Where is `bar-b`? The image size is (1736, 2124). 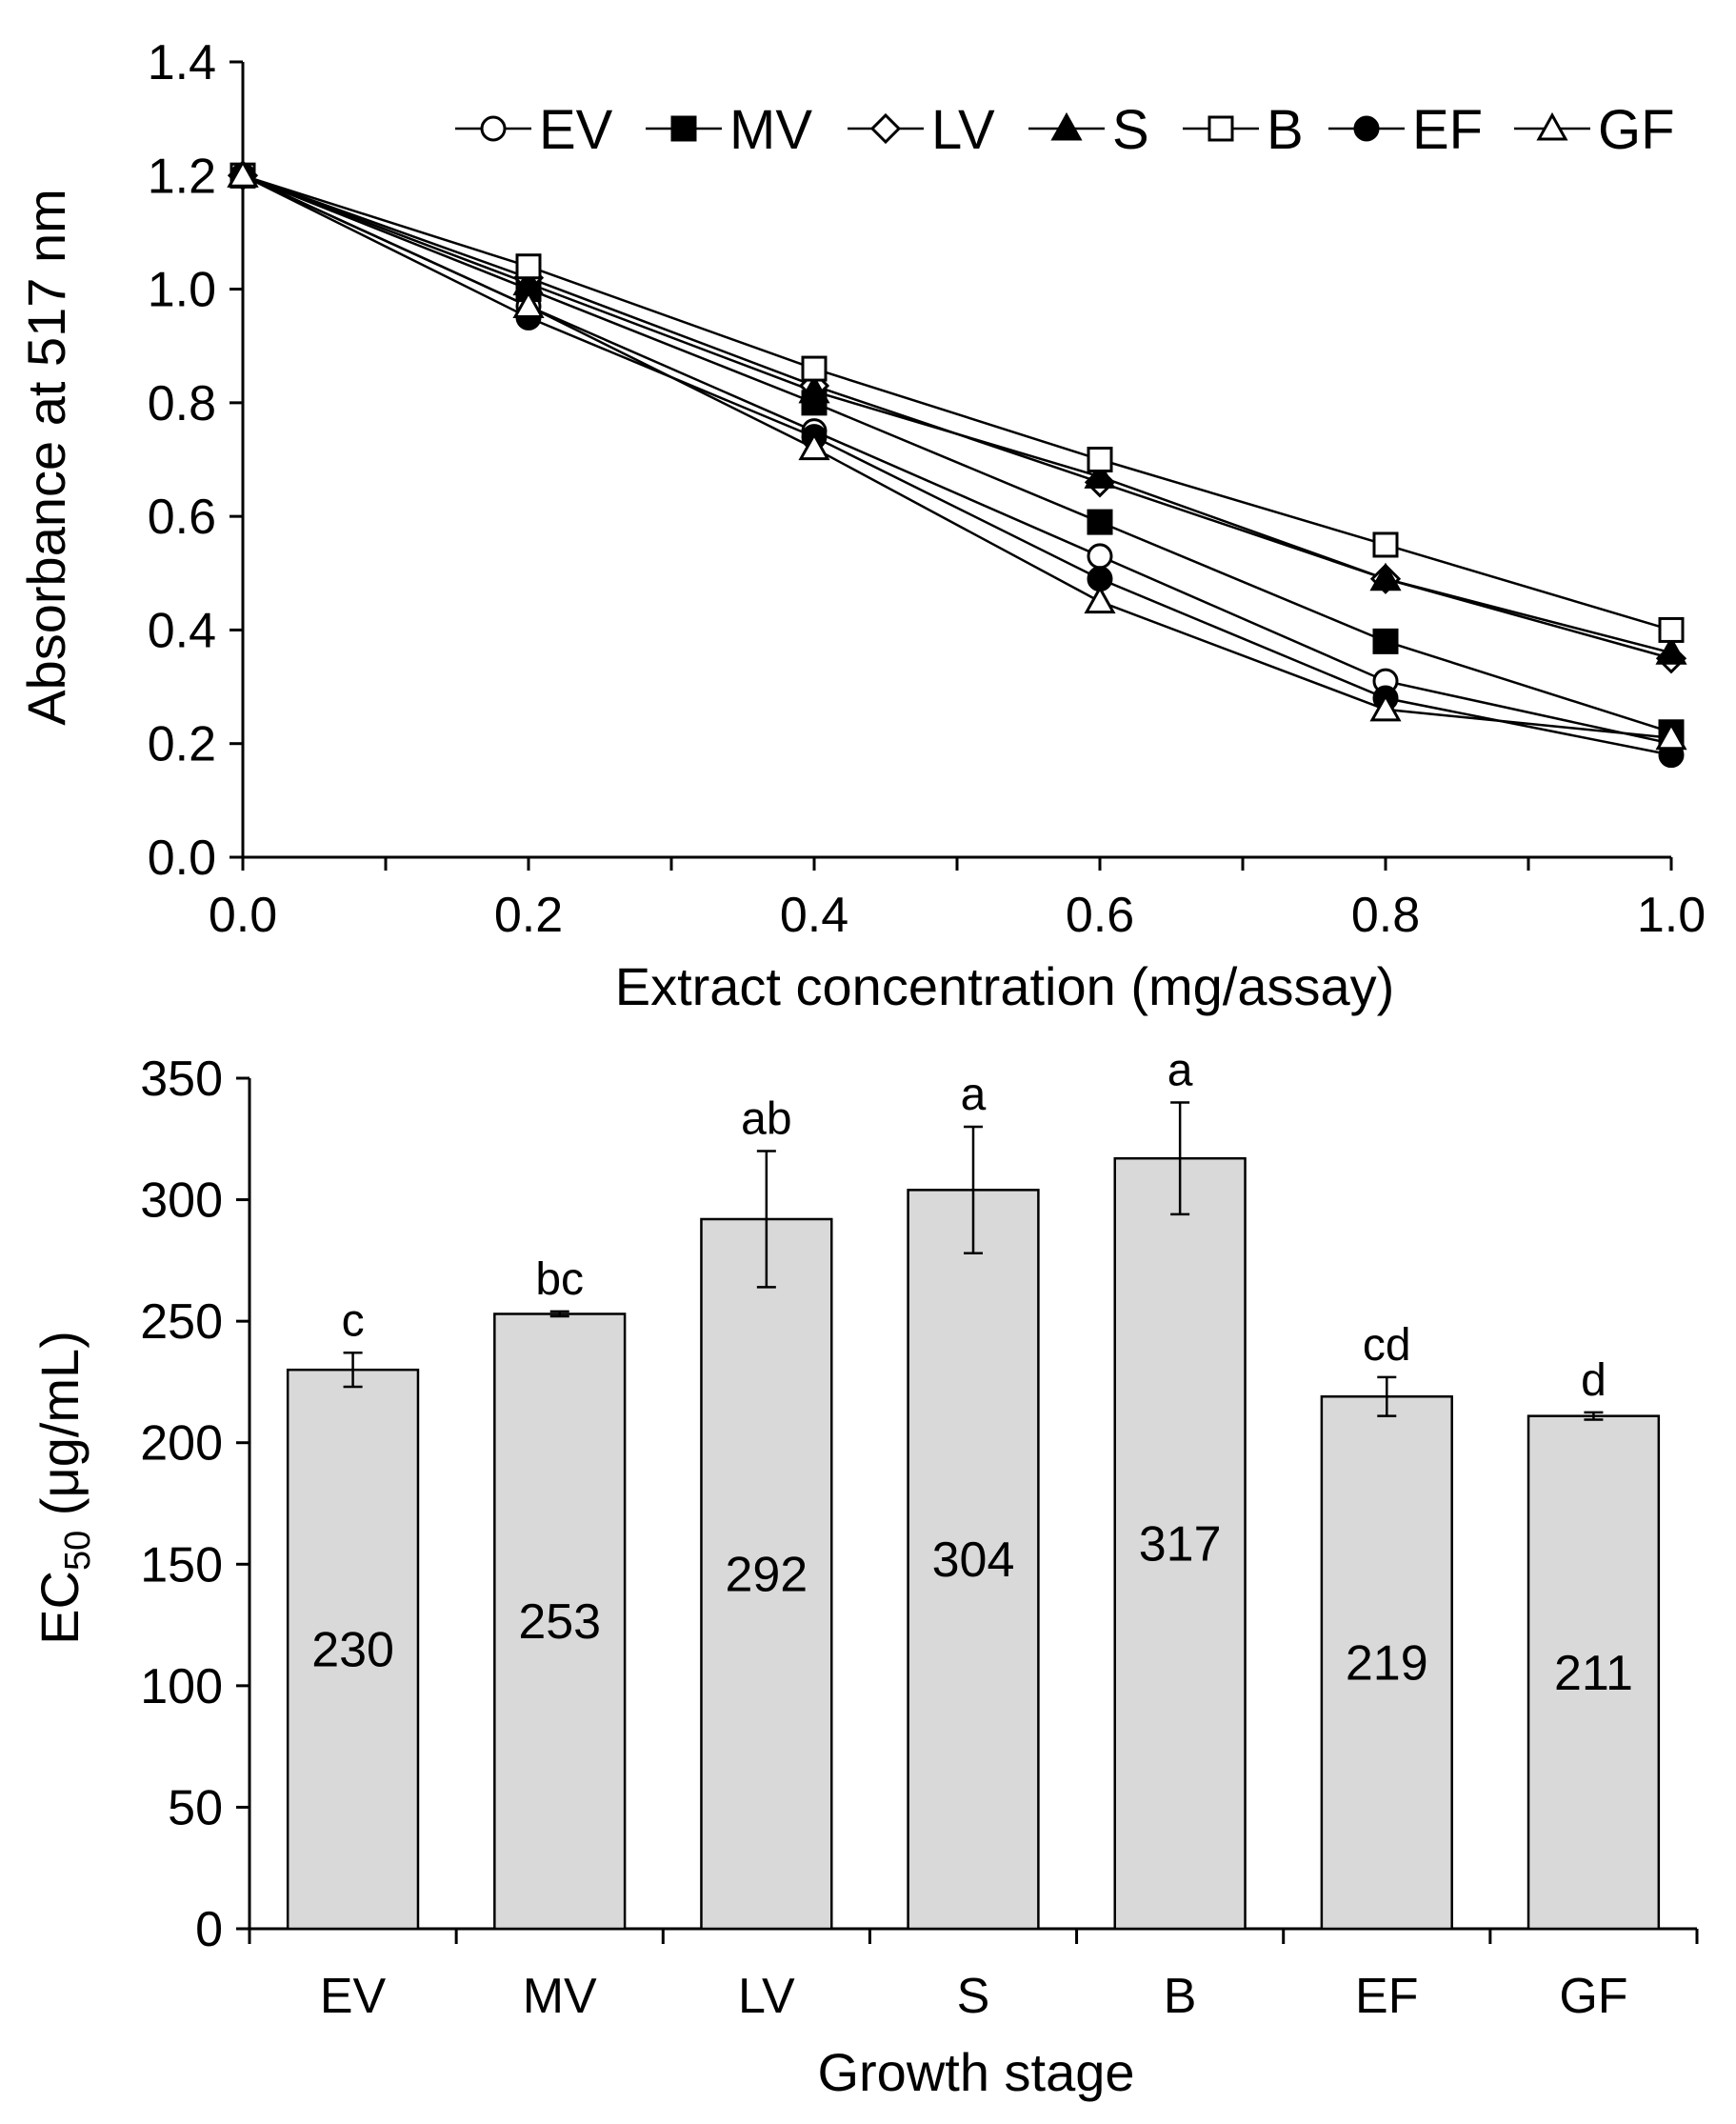
bar-b is located at coordinates (1180, 1543).